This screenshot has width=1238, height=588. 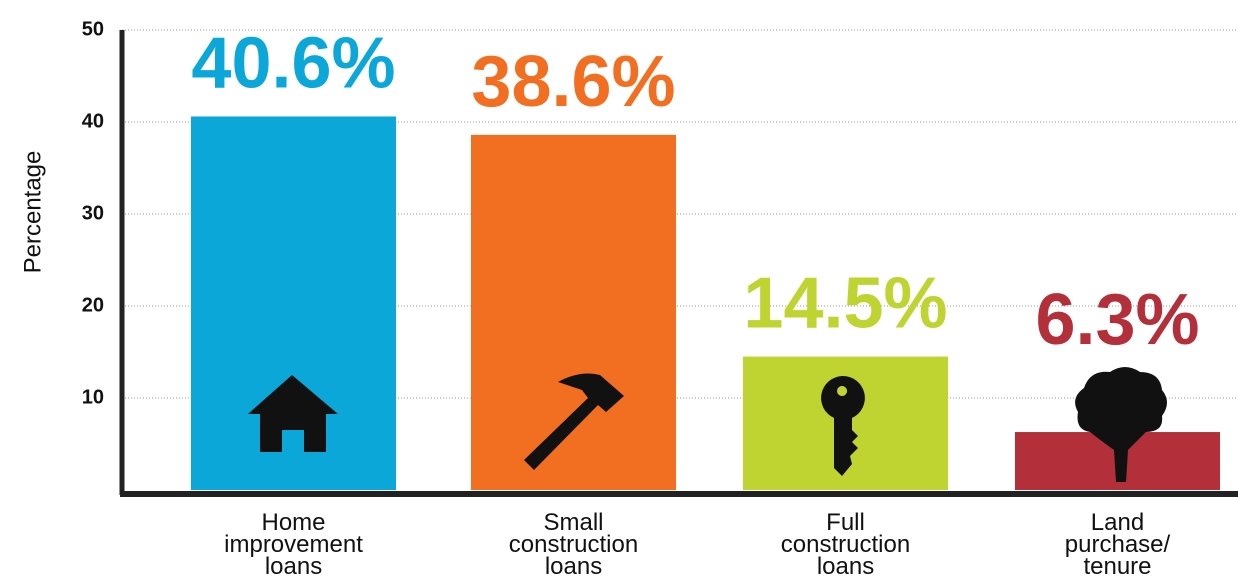 What do you see at coordinates (93, 121) in the screenshot?
I see `y-tick-label: 40` at bounding box center [93, 121].